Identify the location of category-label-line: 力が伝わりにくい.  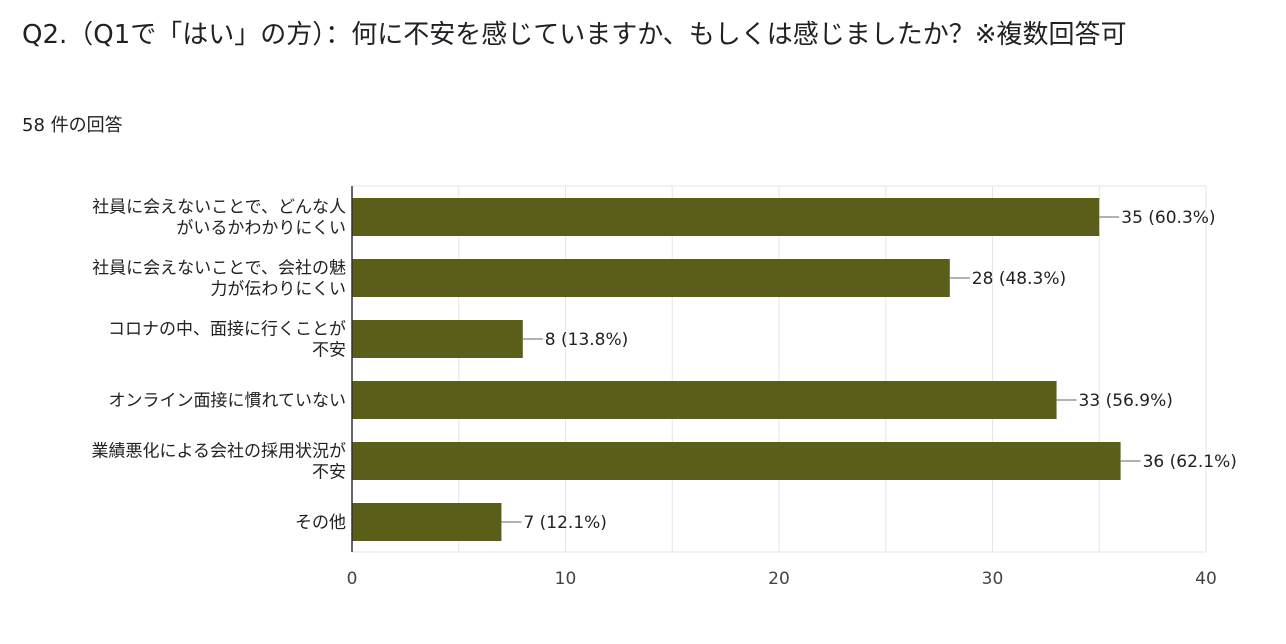
(278, 290).